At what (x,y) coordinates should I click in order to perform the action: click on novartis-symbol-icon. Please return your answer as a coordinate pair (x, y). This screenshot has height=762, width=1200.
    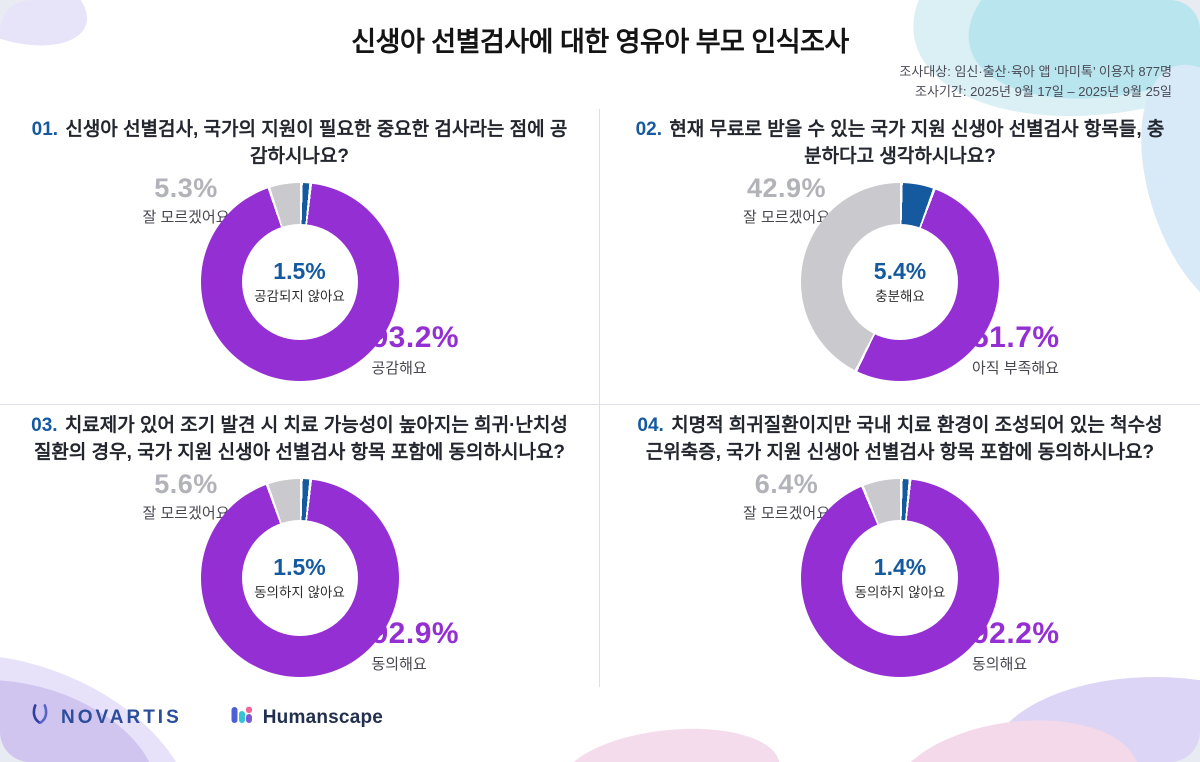
    Looking at the image, I should click on (40, 717).